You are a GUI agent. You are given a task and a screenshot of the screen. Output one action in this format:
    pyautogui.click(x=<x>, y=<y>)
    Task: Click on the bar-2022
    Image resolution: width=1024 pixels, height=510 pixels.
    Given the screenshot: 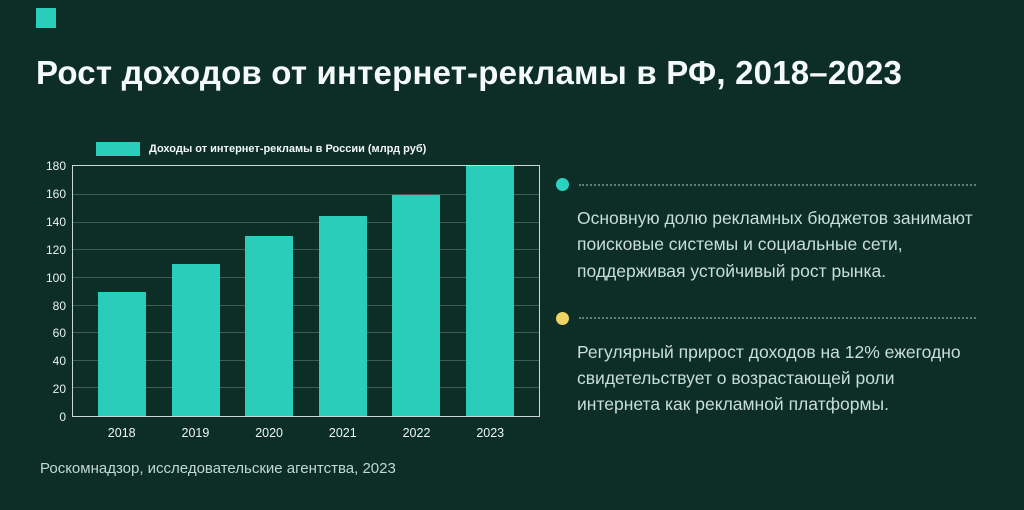 What is the action you would take?
    pyautogui.click(x=416, y=291)
    